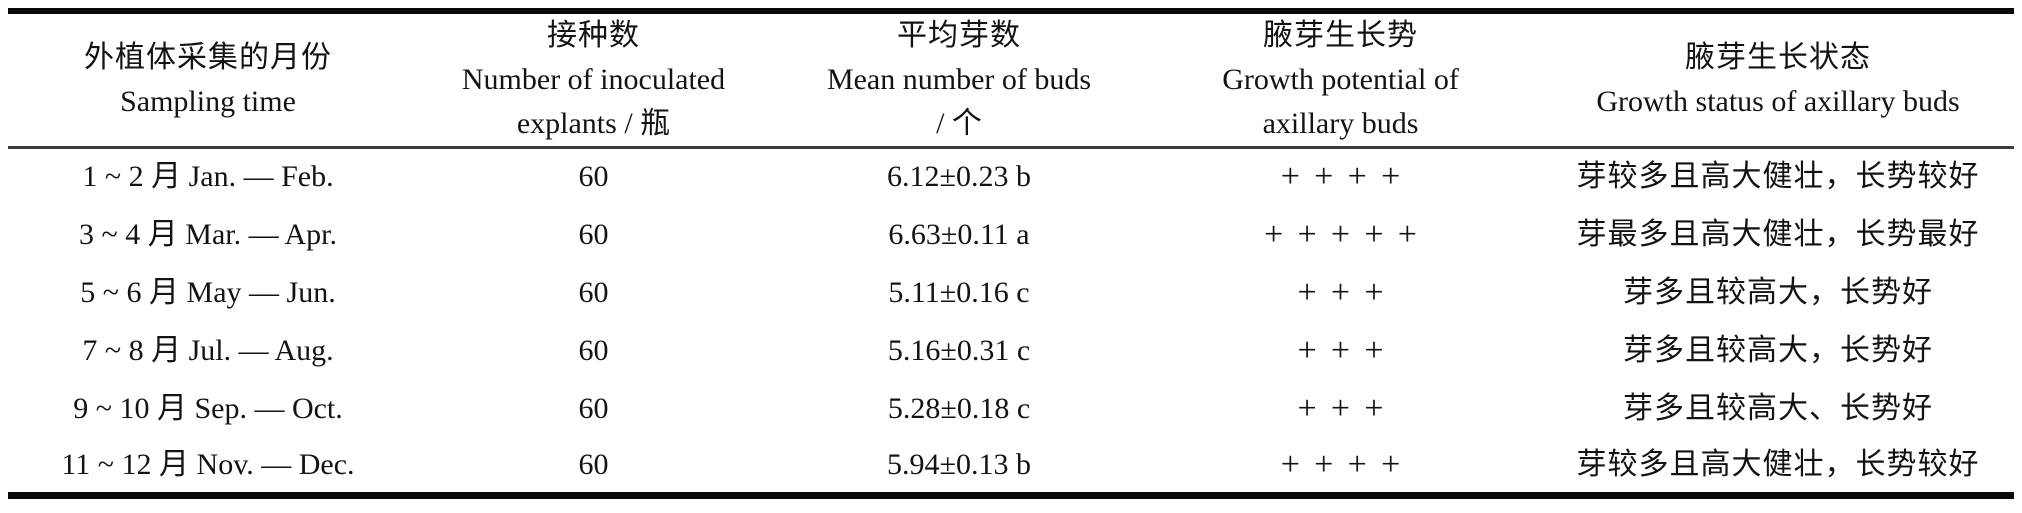 This screenshot has width=2022, height=513. I want to click on col-header-mean-buds-en2: / 个, so click(959, 123).